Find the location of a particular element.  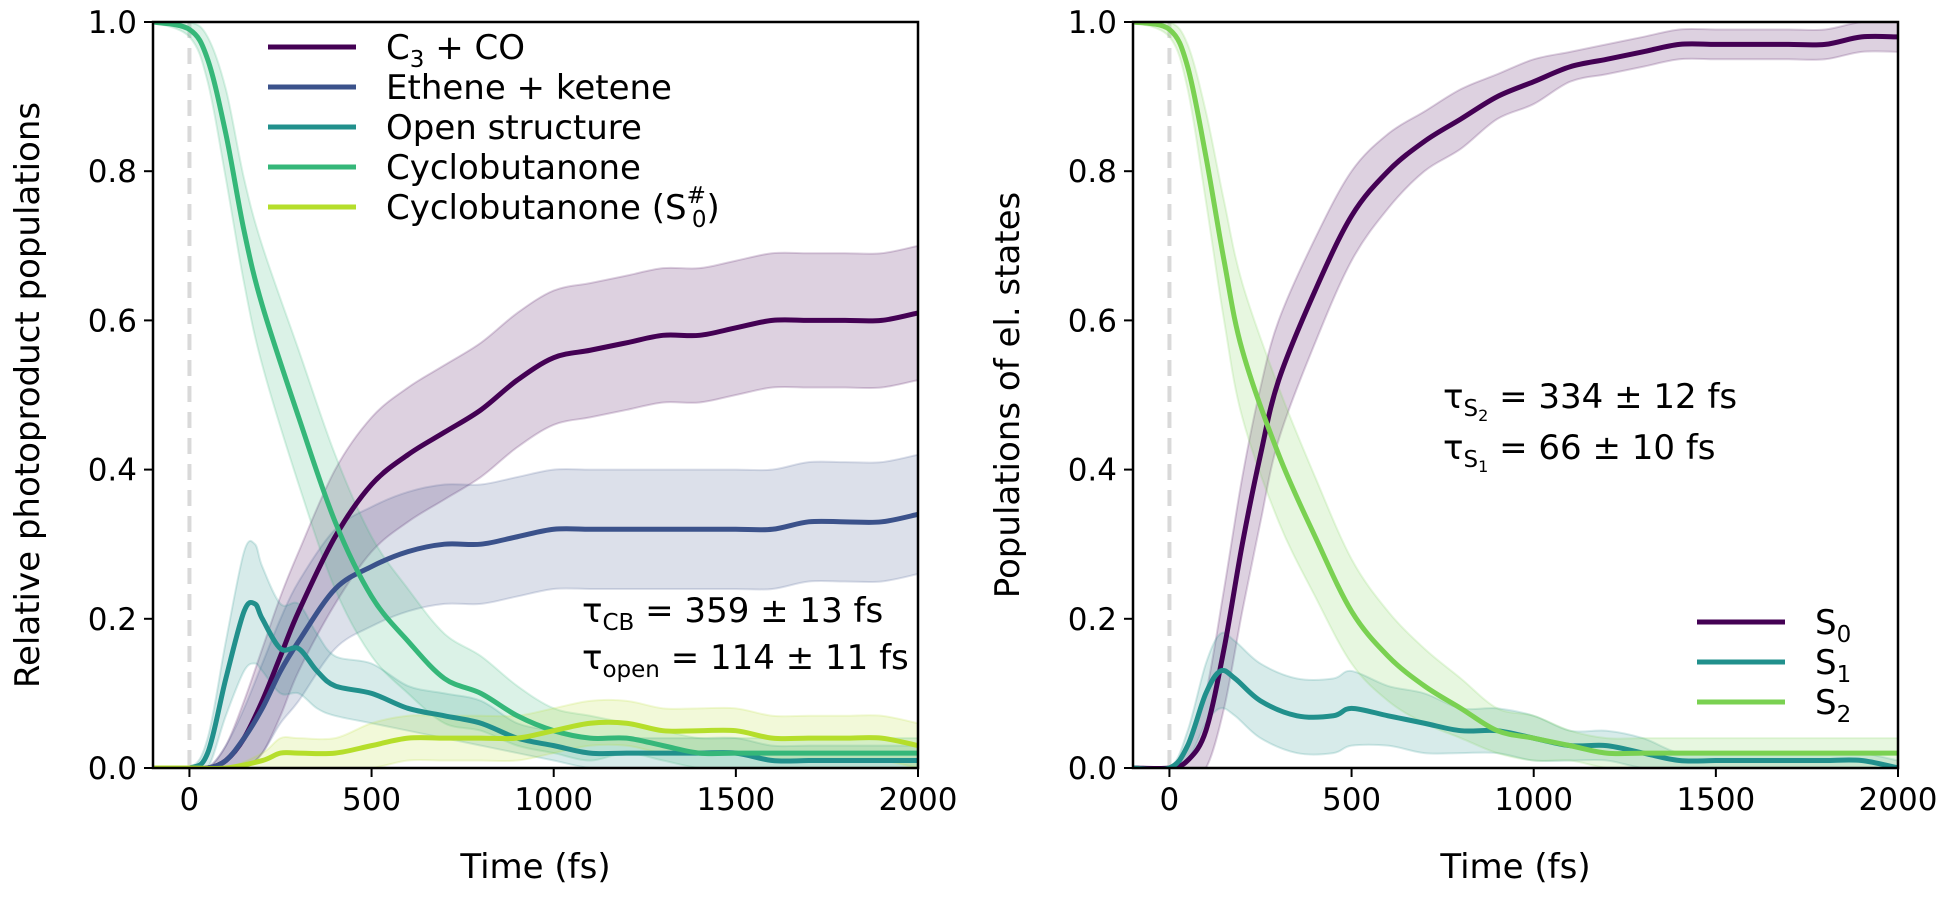

y-axis-label: Populations of el. states is located at coordinates (1008, 395).